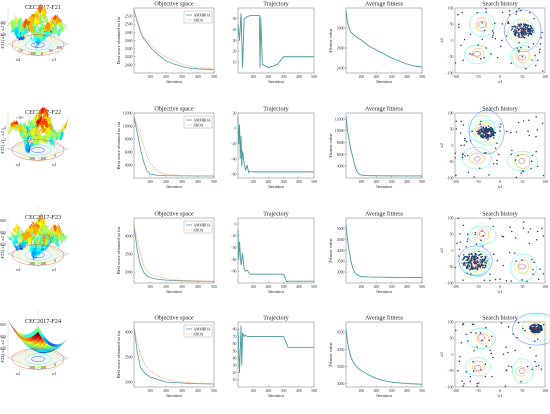 The height and width of the screenshot is (414, 550). I want to click on legend-entry: AMMBOA, so click(202, 329).